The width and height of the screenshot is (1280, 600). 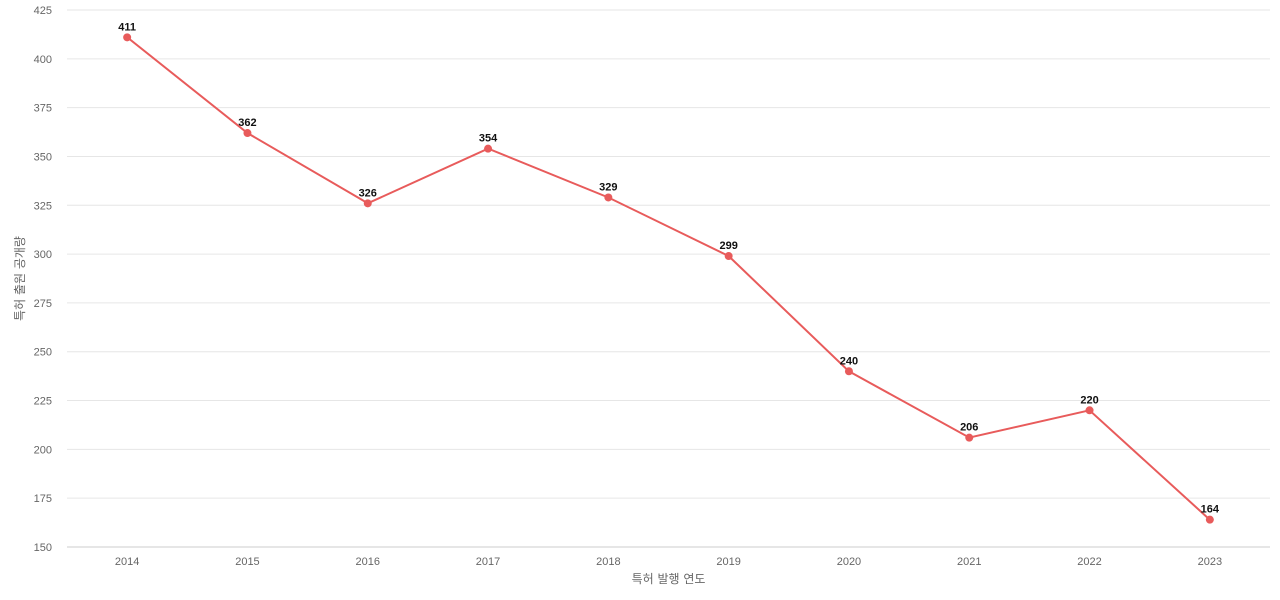 What do you see at coordinates (43, 109) in the screenshot?
I see `y-tick-label: 375` at bounding box center [43, 109].